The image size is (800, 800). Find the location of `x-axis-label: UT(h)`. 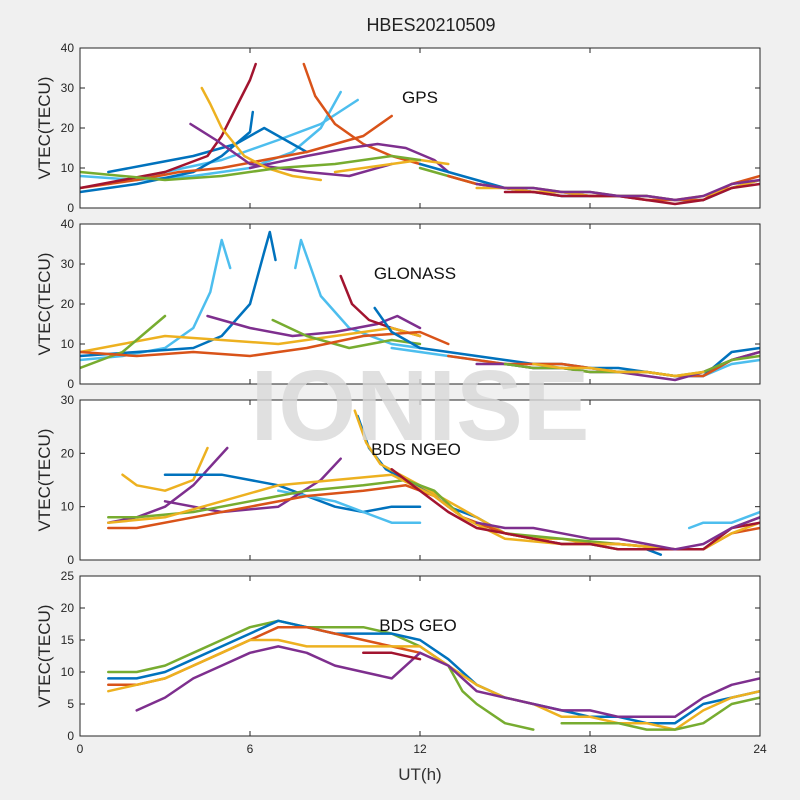

x-axis-label: UT(h) is located at coordinates (419, 774).